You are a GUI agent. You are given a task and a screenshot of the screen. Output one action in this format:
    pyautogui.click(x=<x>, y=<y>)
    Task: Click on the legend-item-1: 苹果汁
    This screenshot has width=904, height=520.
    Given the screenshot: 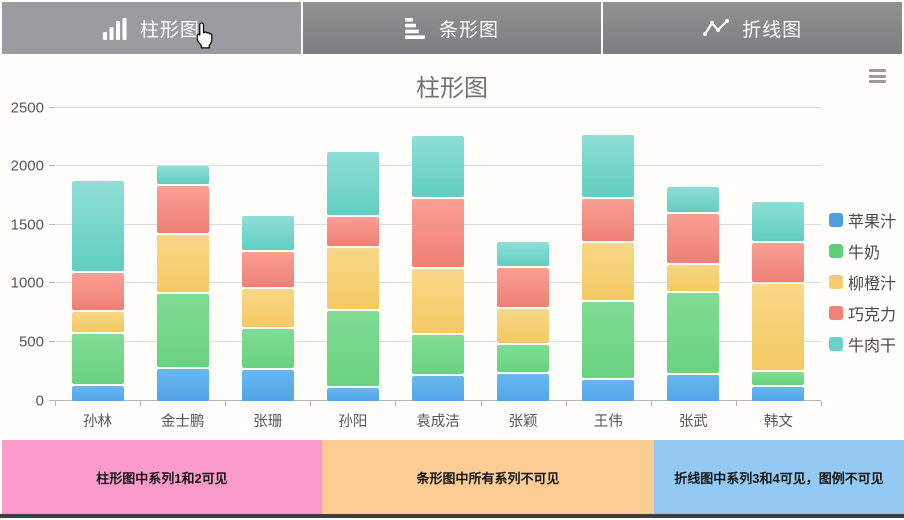 What is the action you would take?
    pyautogui.click(x=862, y=220)
    